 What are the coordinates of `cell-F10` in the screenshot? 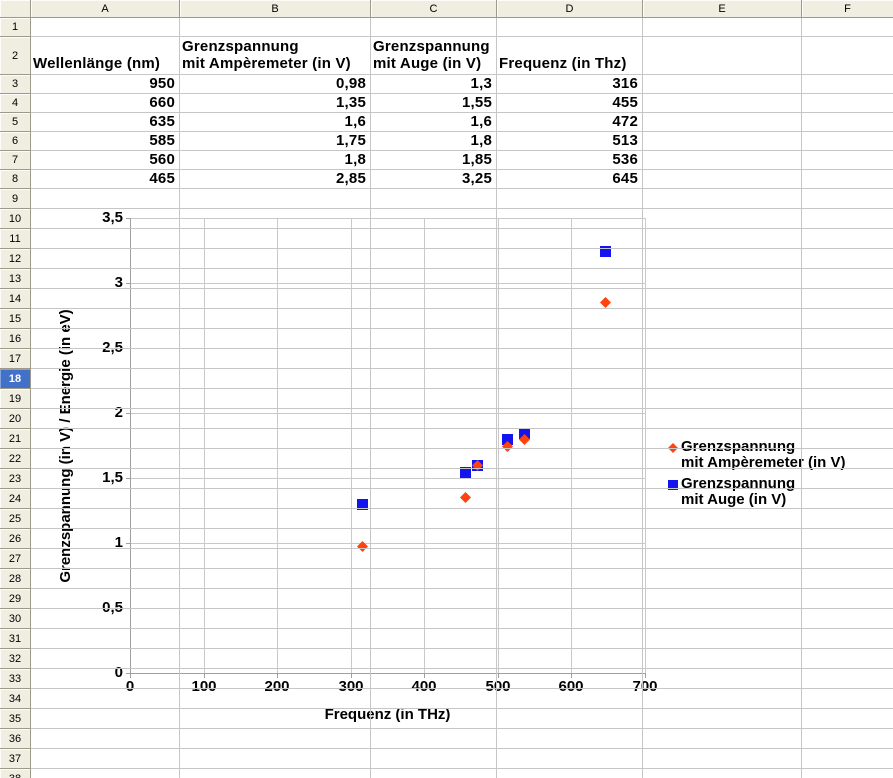 It's located at (847, 219).